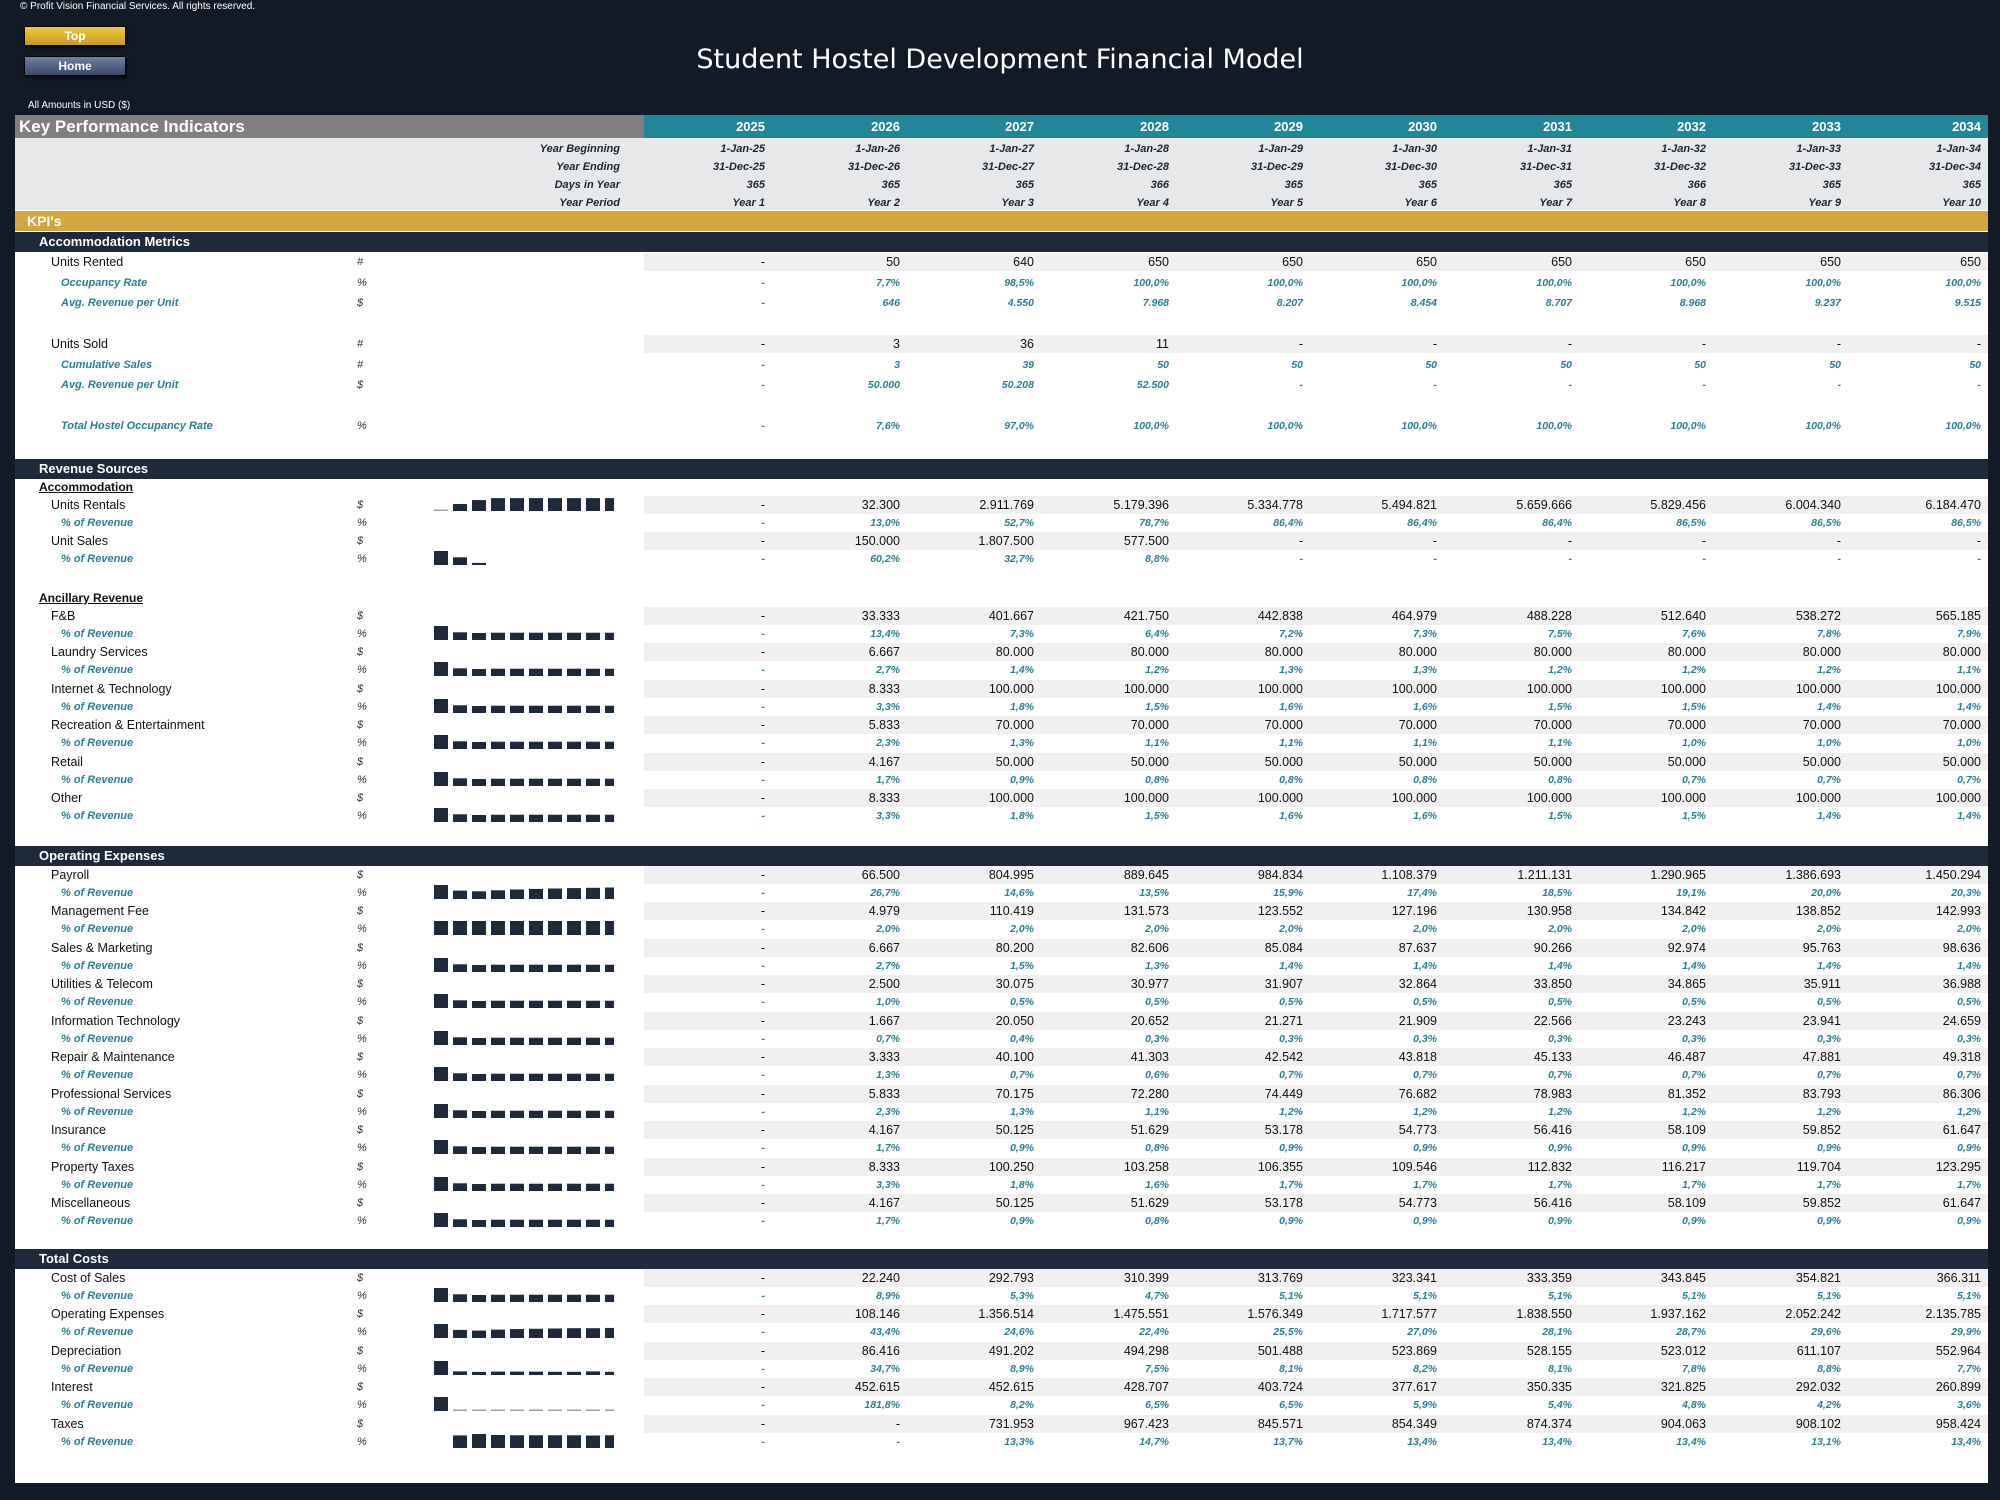  What do you see at coordinates (1552, 1130) in the screenshot?
I see `value-cell: 56.416` at bounding box center [1552, 1130].